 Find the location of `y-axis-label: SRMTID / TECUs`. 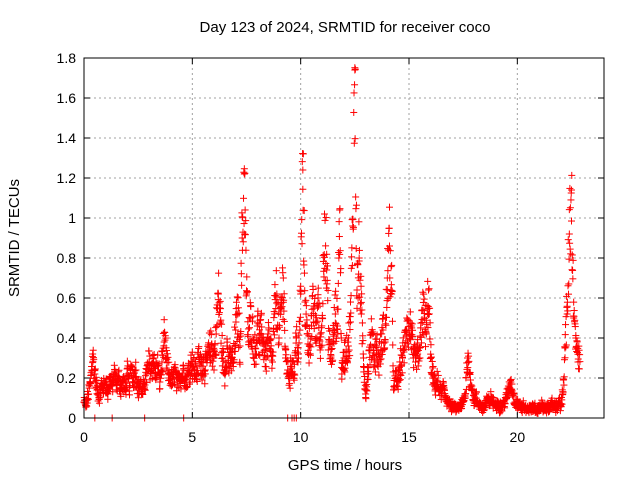

y-axis-label: SRMTID / TECUs is located at coordinates (14, 238).